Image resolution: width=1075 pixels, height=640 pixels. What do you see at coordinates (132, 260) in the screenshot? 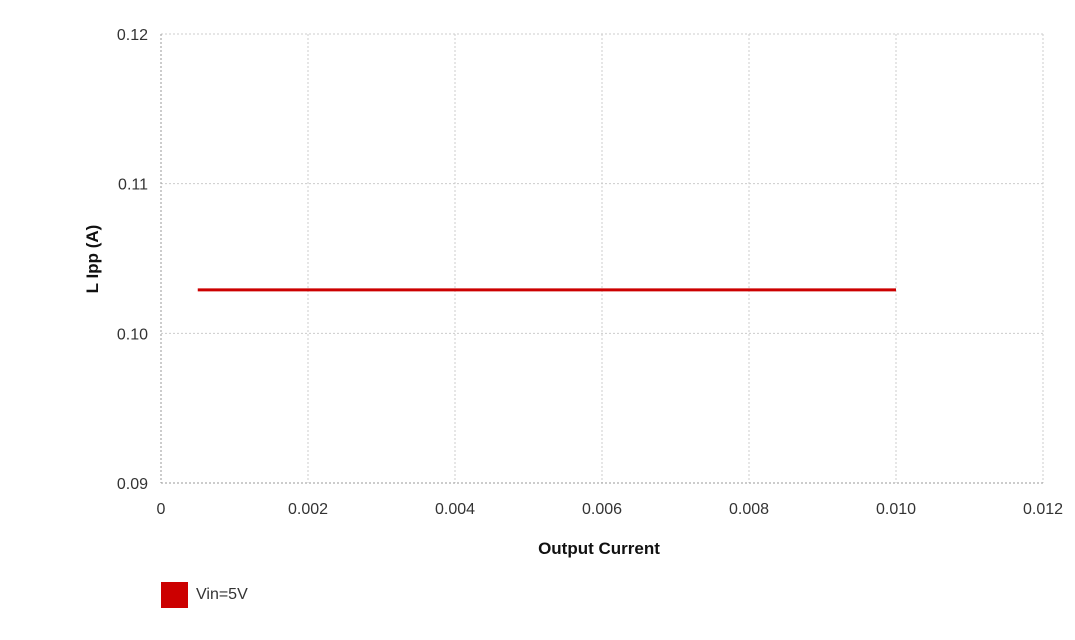
I see `y-tick-labels: 0.09 0.10 0.11 0.12` at bounding box center [132, 260].